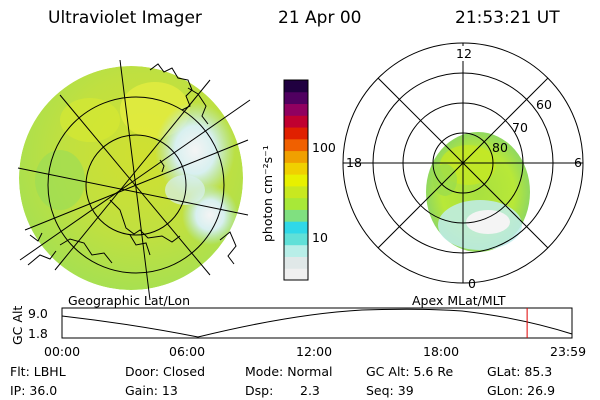  I want to click on colorbar-tick-100: 100, so click(324, 147).